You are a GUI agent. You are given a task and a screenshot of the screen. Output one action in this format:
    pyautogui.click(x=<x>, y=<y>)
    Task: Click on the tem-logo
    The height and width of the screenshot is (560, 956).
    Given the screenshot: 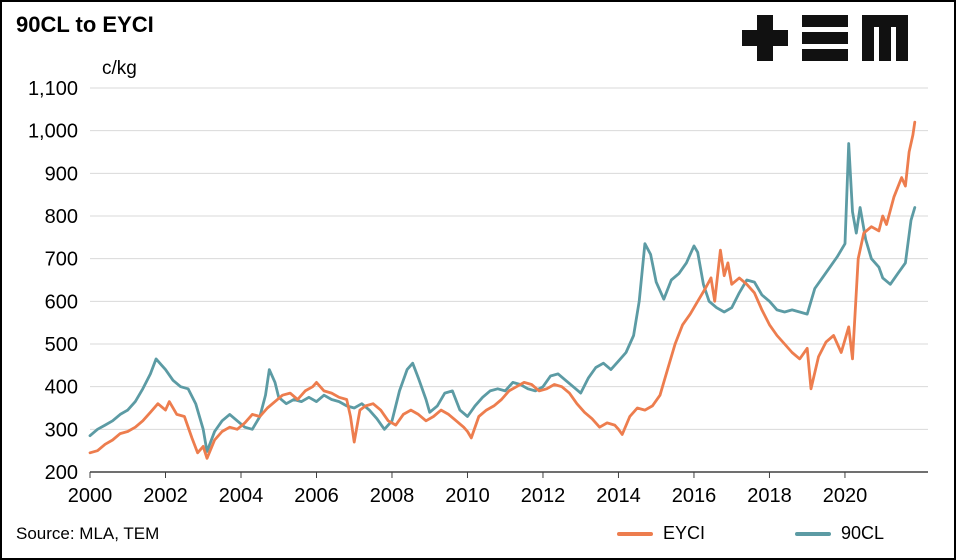 What is the action you would take?
    pyautogui.click(x=825, y=38)
    